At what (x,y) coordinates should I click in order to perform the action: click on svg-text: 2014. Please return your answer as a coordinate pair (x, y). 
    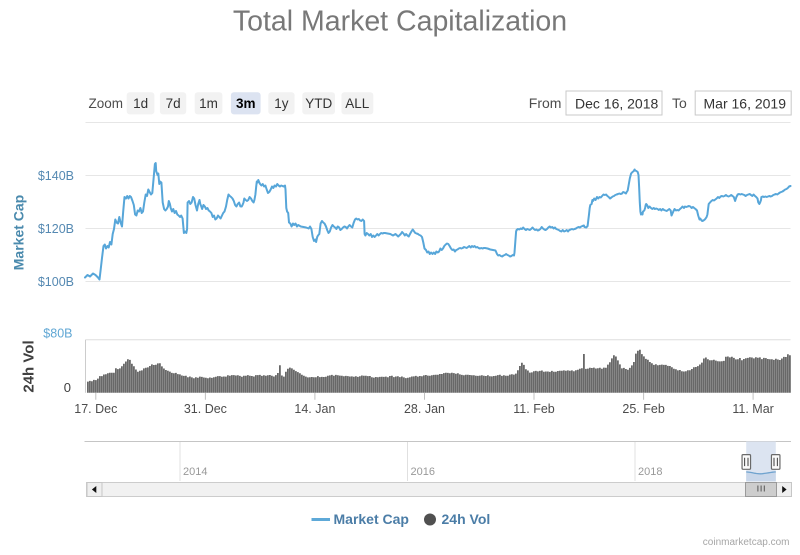
    Looking at the image, I should click on (195, 472).